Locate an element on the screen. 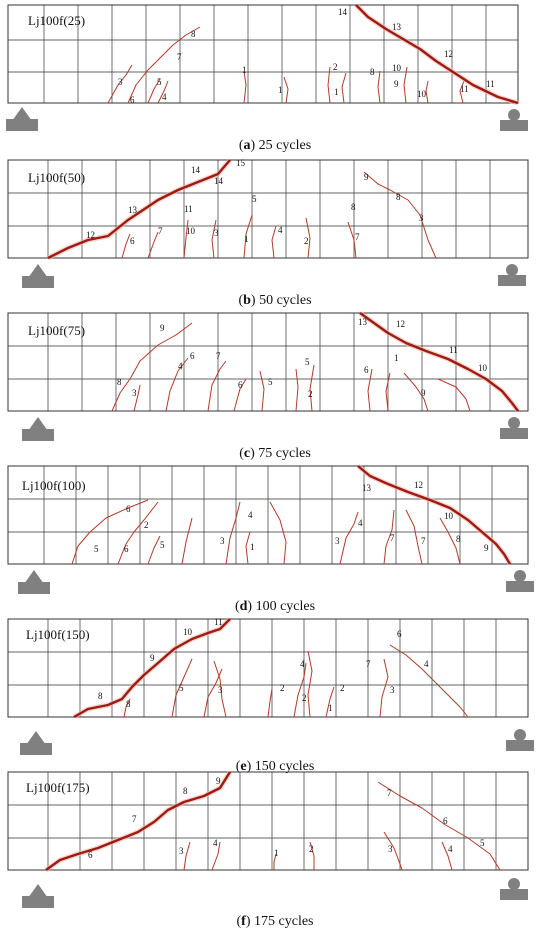 This screenshot has width=550, height=934. caption-letter: d is located at coordinates (243, 606).